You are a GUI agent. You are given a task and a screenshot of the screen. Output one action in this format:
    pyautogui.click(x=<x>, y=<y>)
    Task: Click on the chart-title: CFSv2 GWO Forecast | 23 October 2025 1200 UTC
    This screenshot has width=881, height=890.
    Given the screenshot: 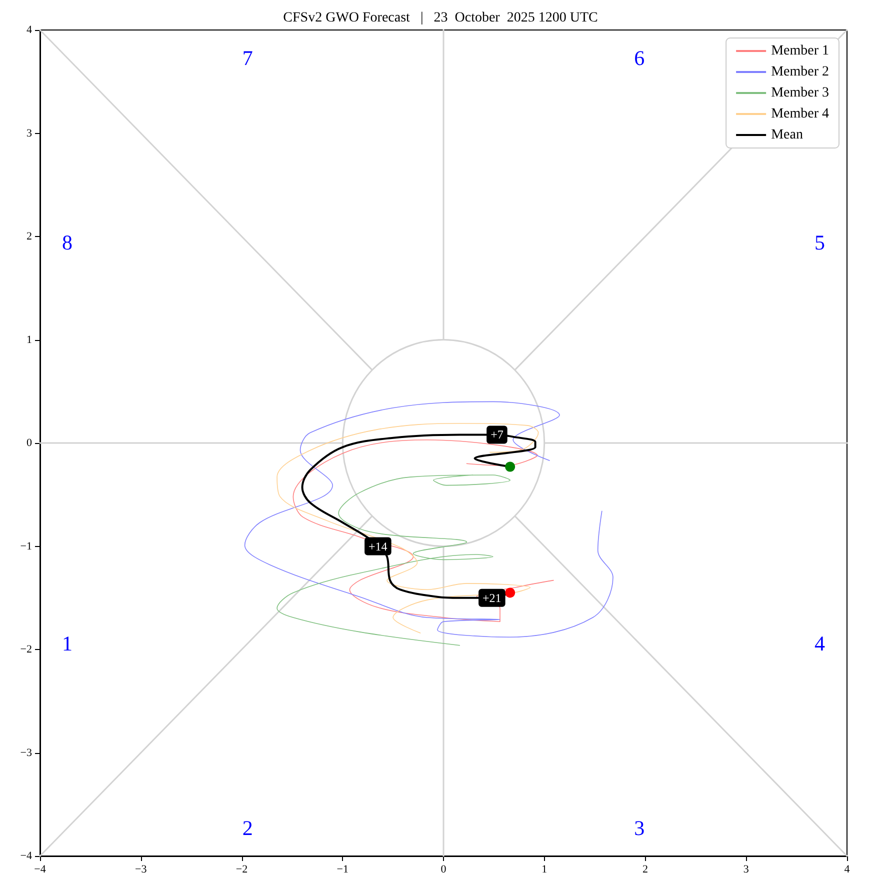 What is the action you would take?
    pyautogui.click(x=440, y=18)
    